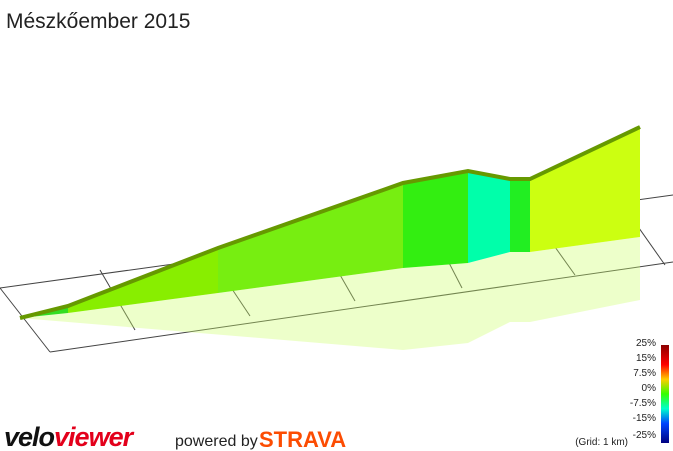  I want to click on legend-label: -7.5%, so click(643, 403).